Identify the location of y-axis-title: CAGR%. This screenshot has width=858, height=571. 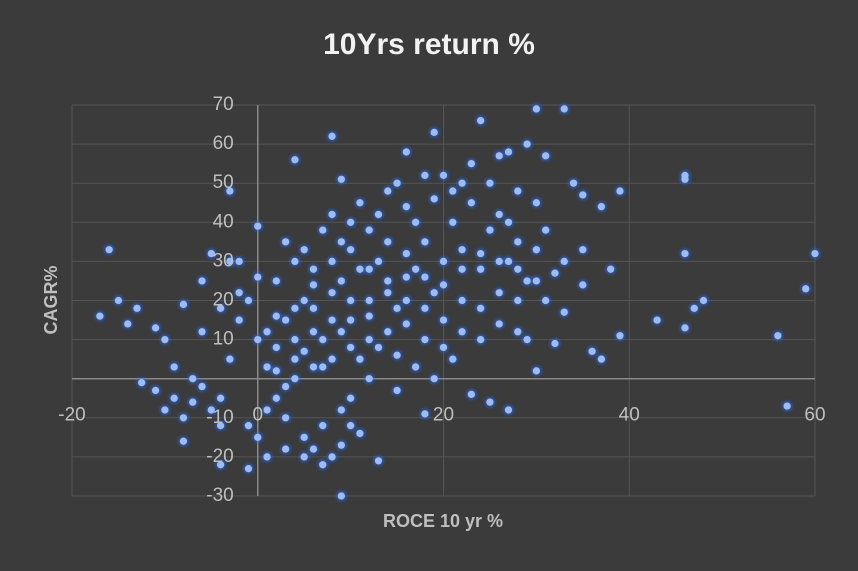
(51, 299).